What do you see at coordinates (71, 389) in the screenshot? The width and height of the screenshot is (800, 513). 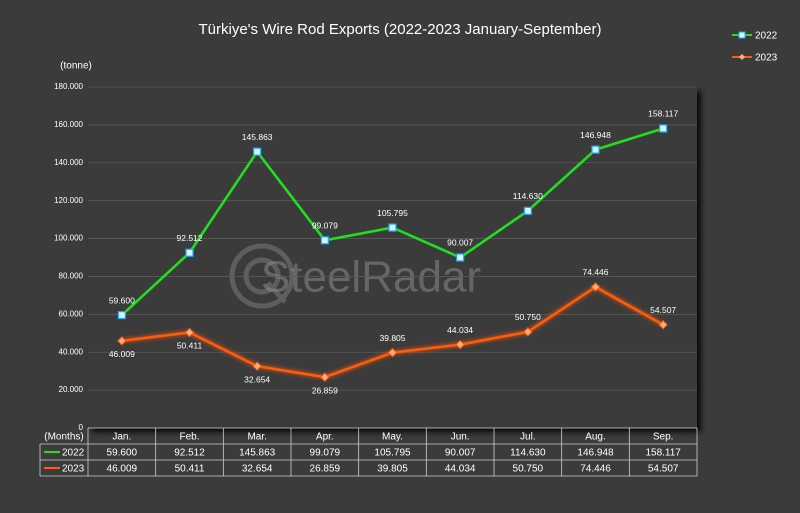 I see `y-tick-label: 20.000` at bounding box center [71, 389].